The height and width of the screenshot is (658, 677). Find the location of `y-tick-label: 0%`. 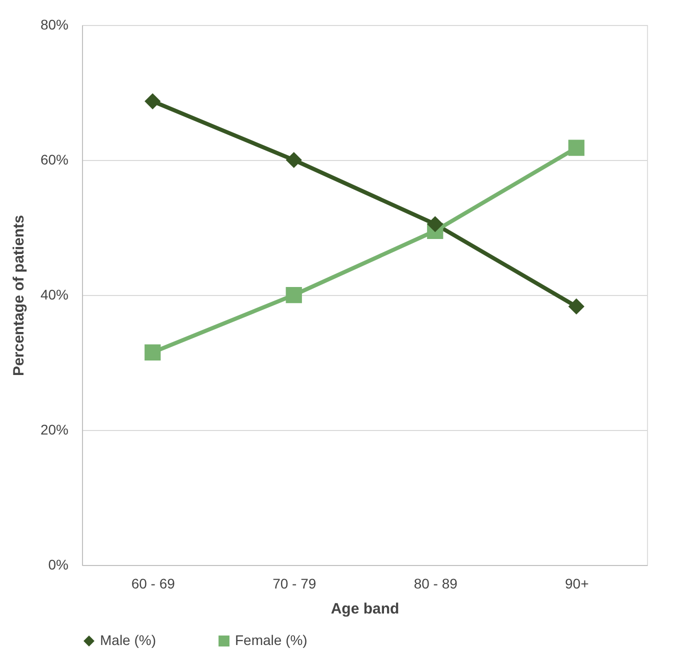

y-tick-label: 0% is located at coordinates (58, 564).